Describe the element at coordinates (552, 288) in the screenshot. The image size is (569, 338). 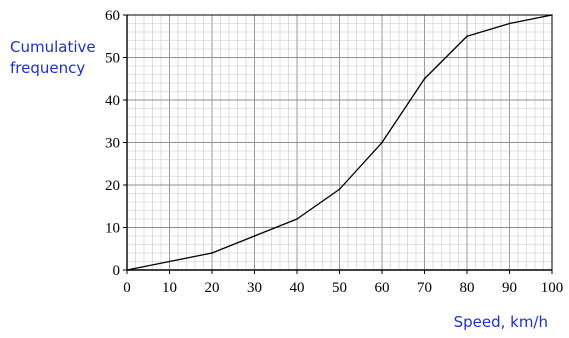
I see `x-tick-label: 100` at that location.